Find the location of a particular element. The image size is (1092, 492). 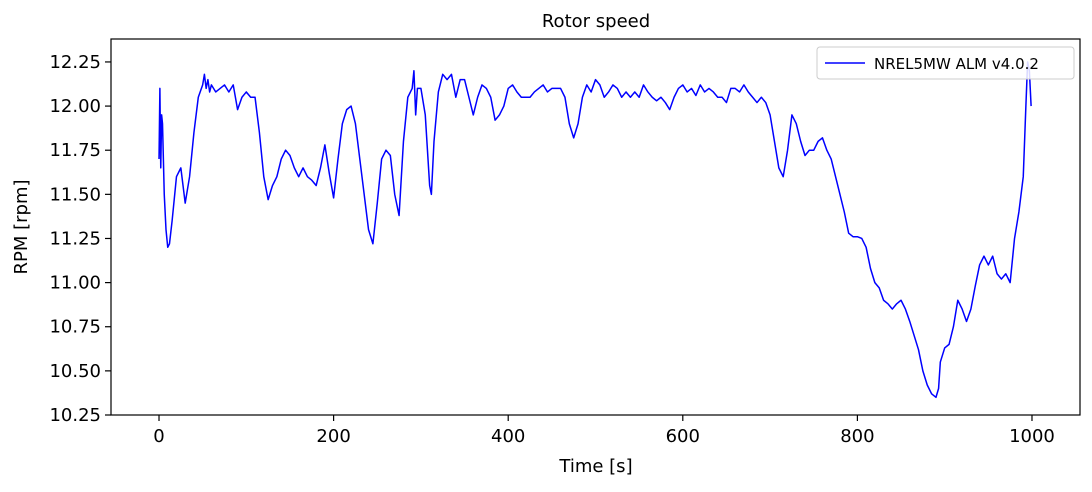

y-tick-label: 11.25 is located at coordinates (75, 238).